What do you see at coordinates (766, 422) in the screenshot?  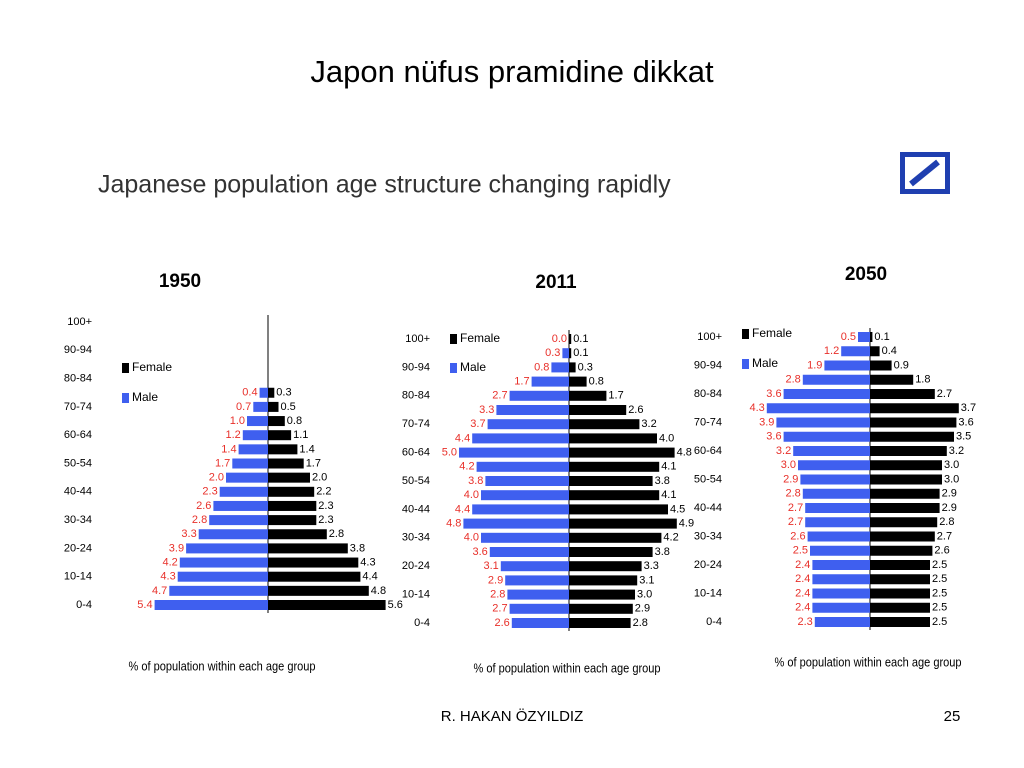 I see `data-label: 3.9` at bounding box center [766, 422].